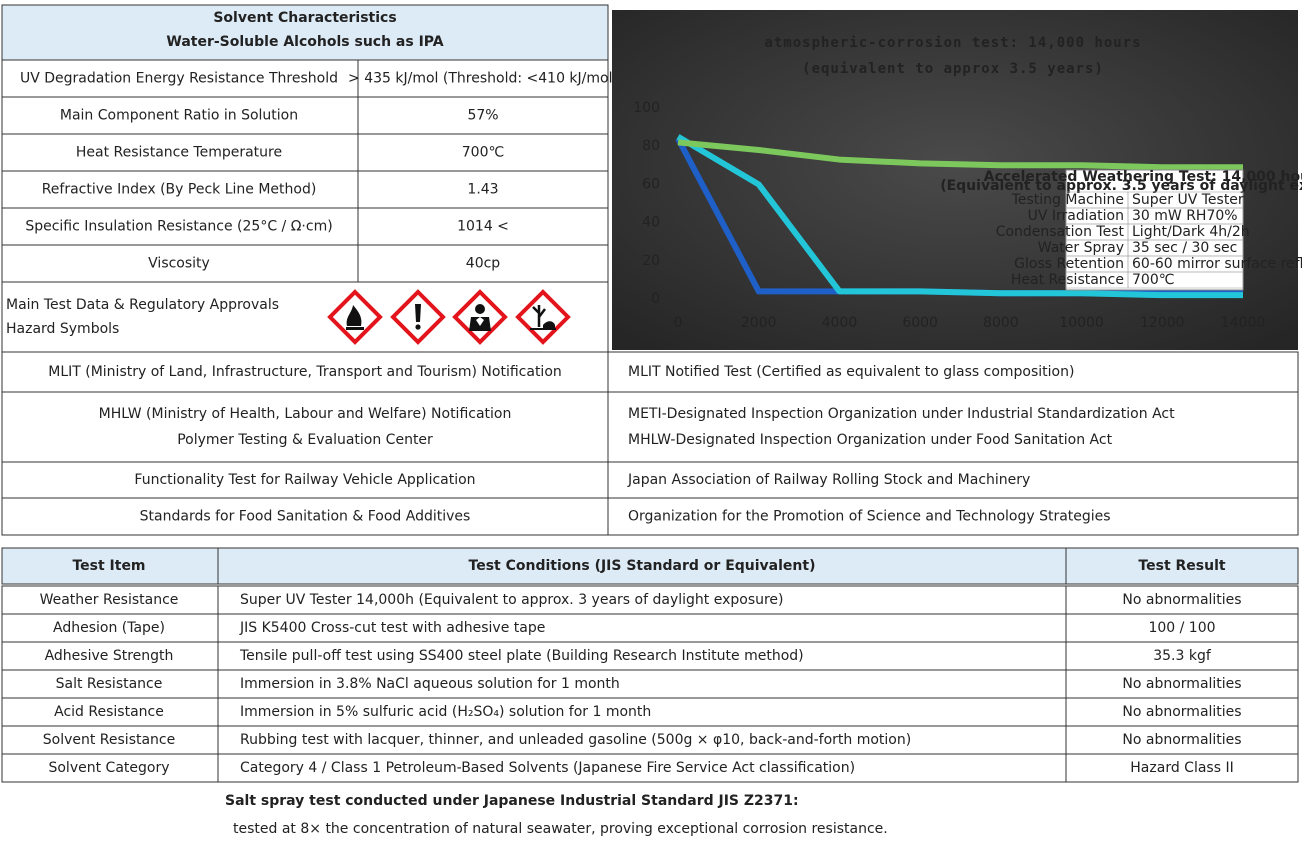  What do you see at coordinates (1217, 264) in the screenshot?
I see `inset-value: 60-60 mirror surface reflectance (%)` at bounding box center [1217, 264].